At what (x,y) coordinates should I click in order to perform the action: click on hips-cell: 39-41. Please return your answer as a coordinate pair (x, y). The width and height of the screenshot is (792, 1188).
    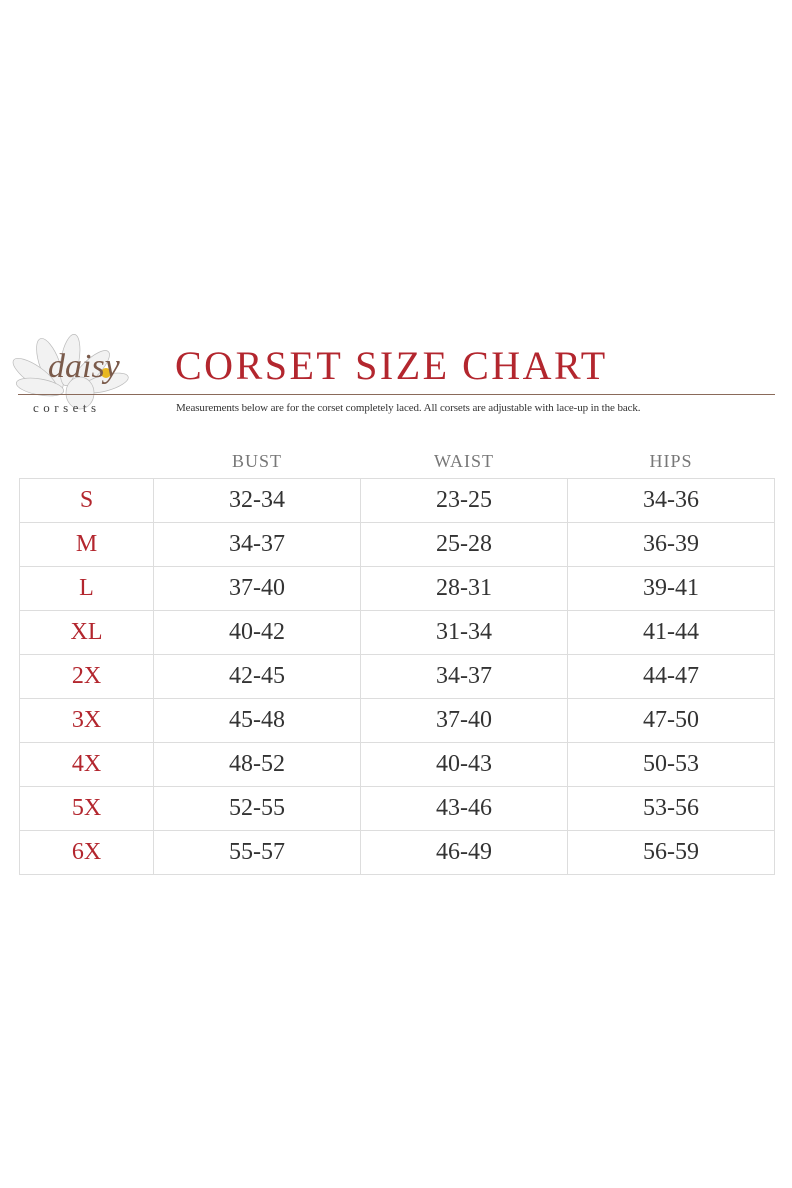
    Looking at the image, I should click on (671, 589).